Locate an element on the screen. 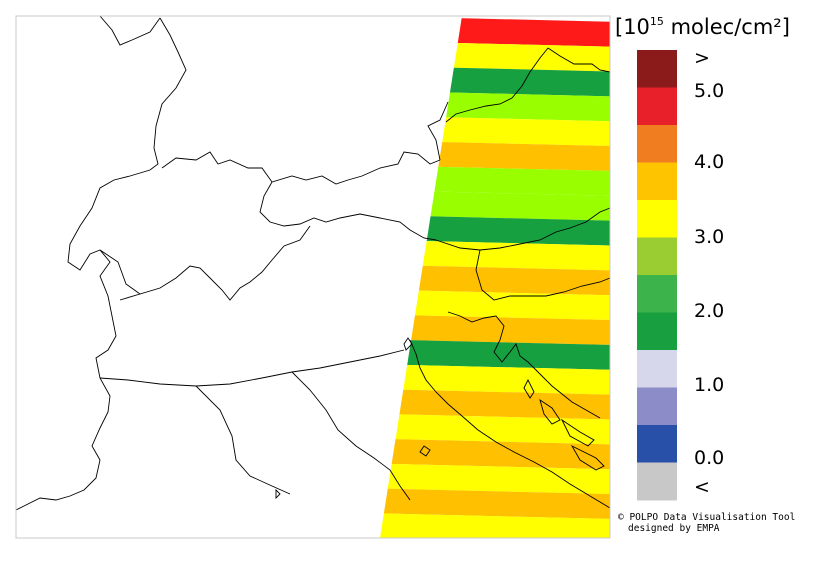 The width and height of the screenshot is (813, 566). legend-box-2.5-3.0 is located at coordinates (657, 256).